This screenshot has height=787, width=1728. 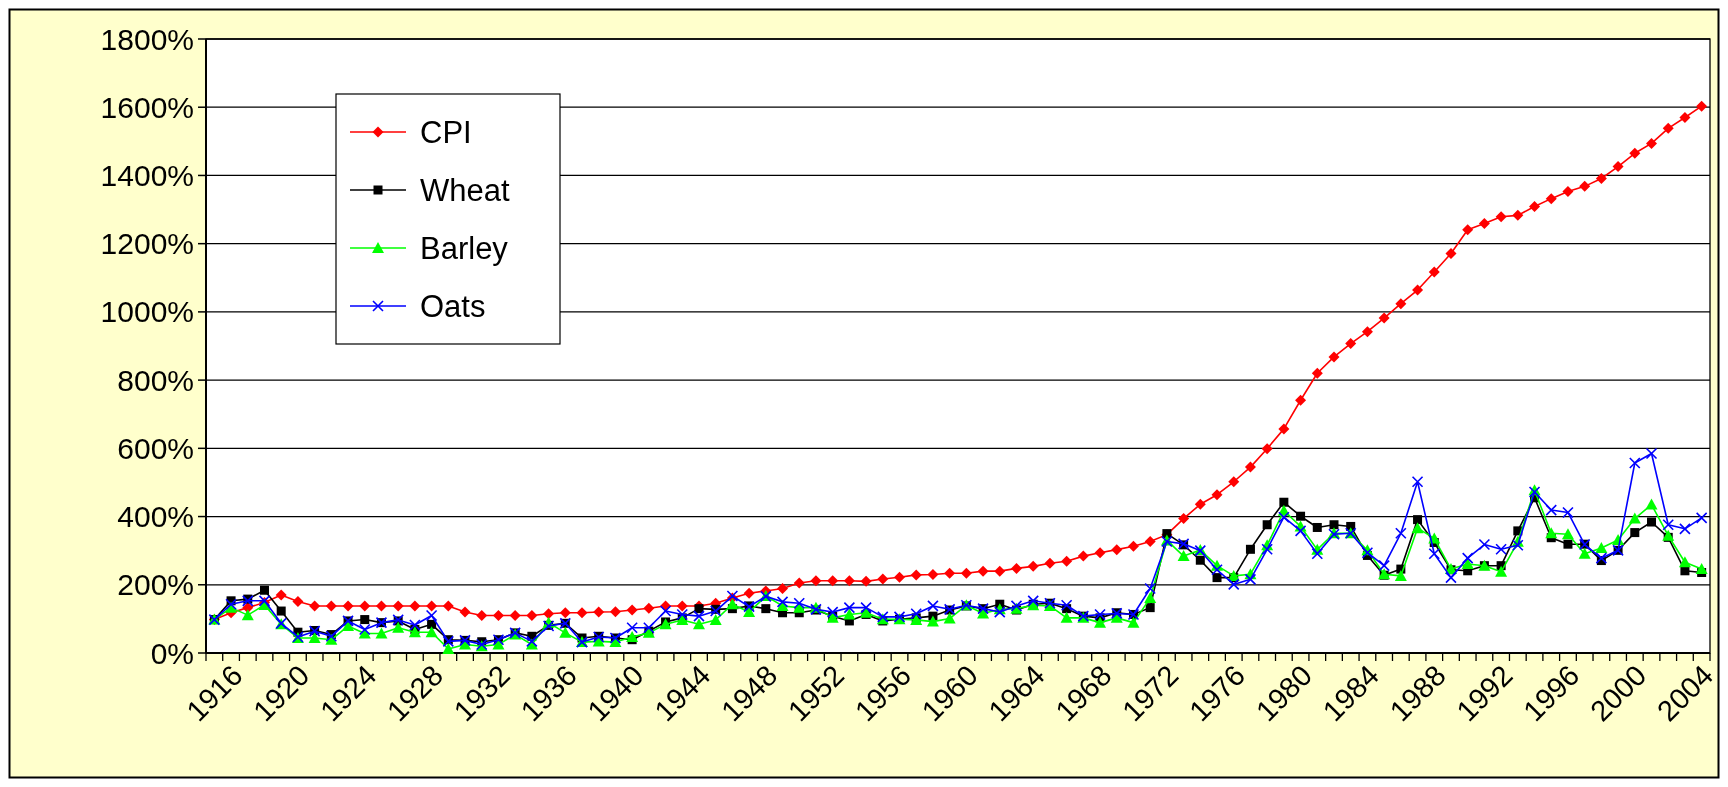 I want to click on y-tick-label: 1200%, so click(x=147, y=244).